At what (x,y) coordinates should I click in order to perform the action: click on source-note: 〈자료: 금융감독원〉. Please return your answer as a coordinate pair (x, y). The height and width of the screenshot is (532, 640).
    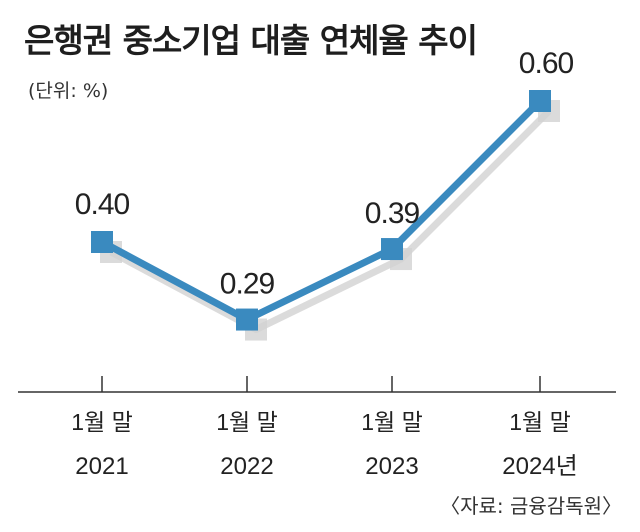
    Looking at the image, I should click on (531, 506).